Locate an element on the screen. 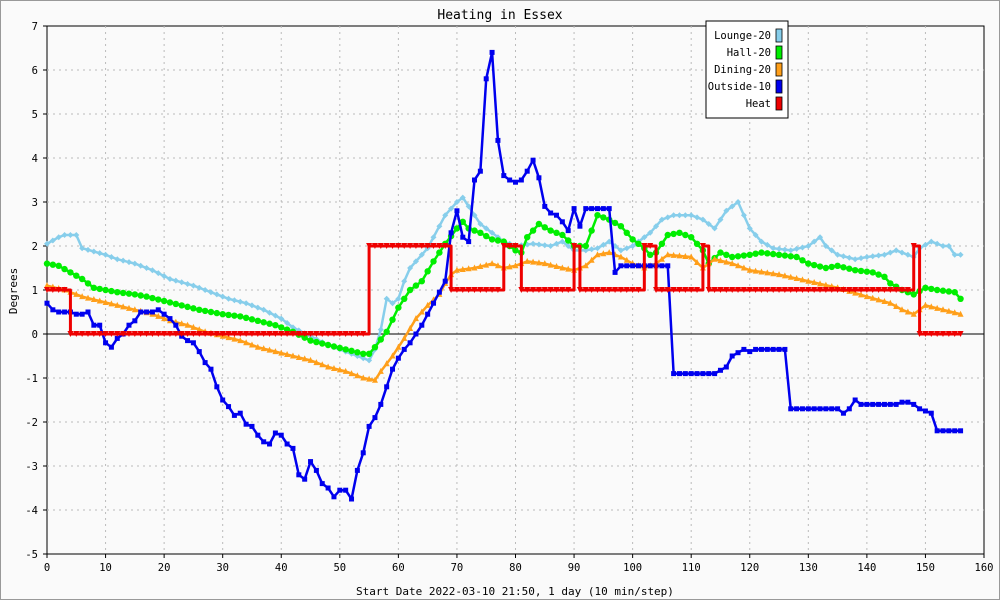 This screenshot has height=600, width=1000. legend-label: Outside-10 is located at coordinates (739, 87).